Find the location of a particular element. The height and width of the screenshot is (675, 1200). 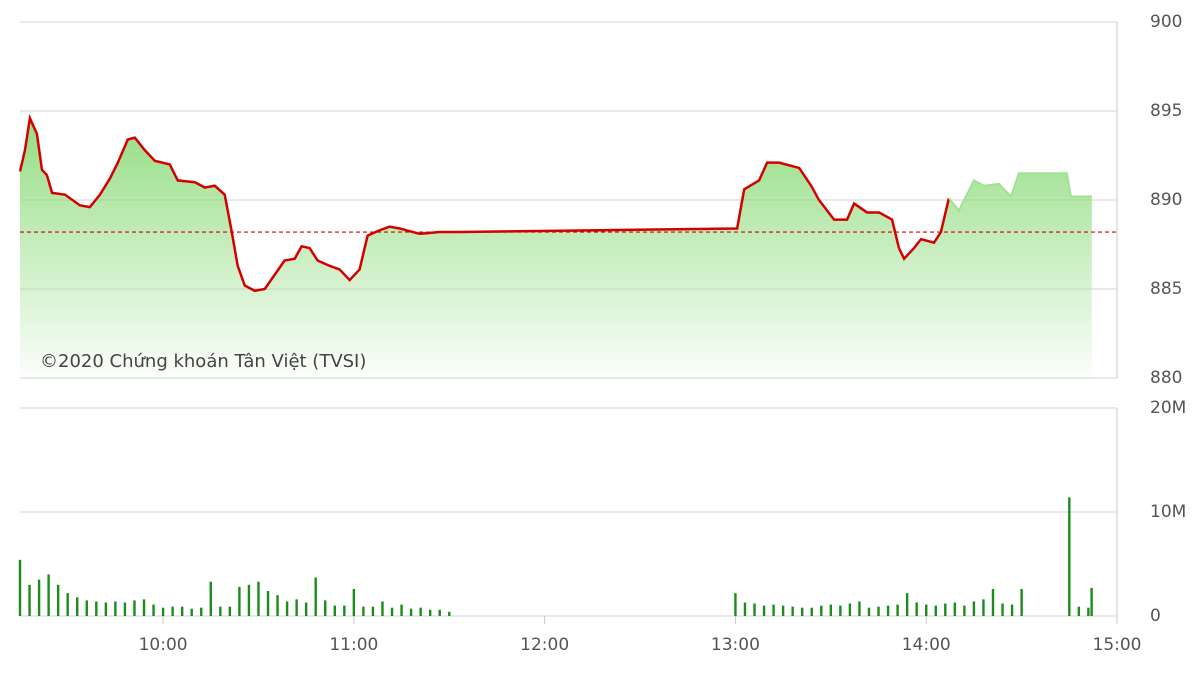

y-tick-label: 885 is located at coordinates (1166, 289).